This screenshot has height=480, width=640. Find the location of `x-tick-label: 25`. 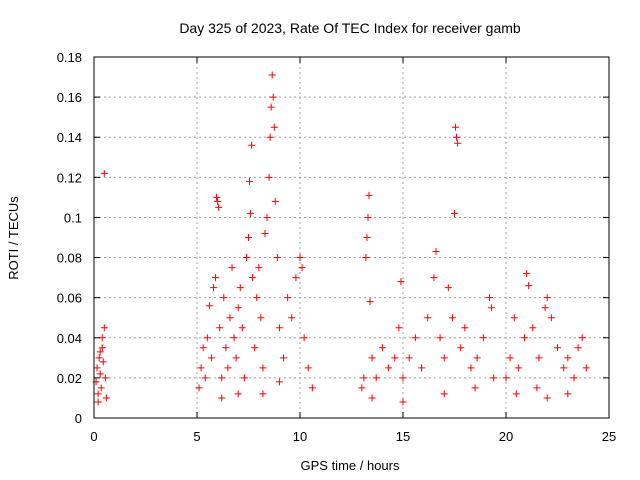

x-tick-label: 25 is located at coordinates (609, 436).